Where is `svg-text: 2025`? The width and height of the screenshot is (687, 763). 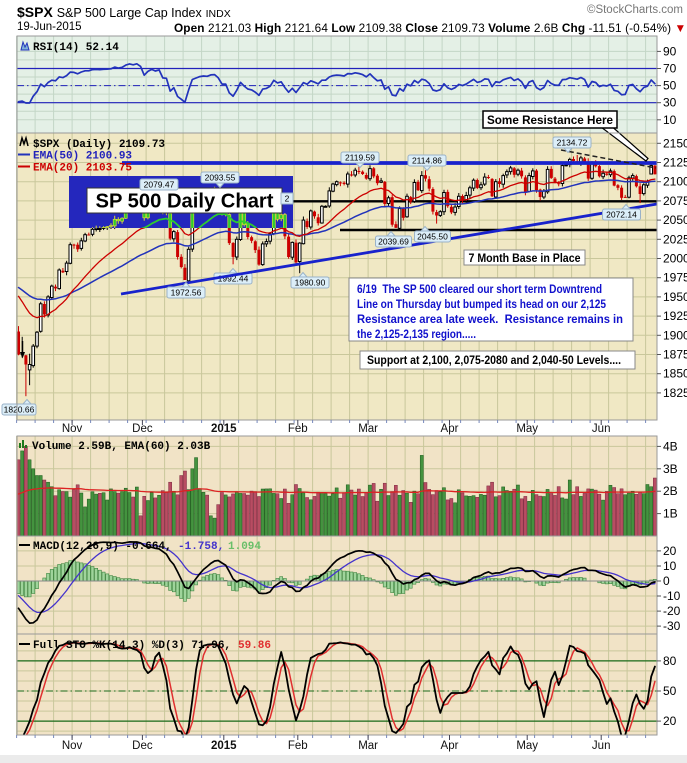
svg-text: 2025 is located at coordinates (675, 239).